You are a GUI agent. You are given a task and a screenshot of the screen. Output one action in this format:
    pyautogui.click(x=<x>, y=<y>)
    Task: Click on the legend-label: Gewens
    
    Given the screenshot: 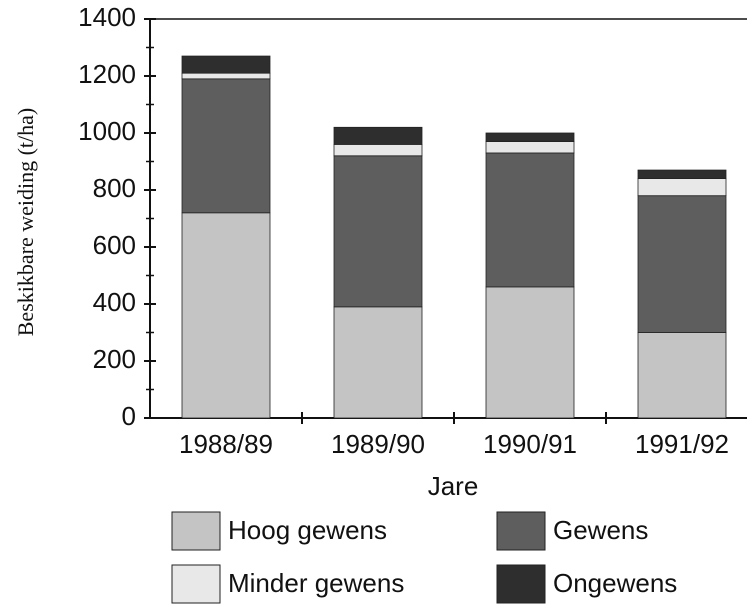 What is the action you would take?
    pyautogui.click(x=600, y=530)
    